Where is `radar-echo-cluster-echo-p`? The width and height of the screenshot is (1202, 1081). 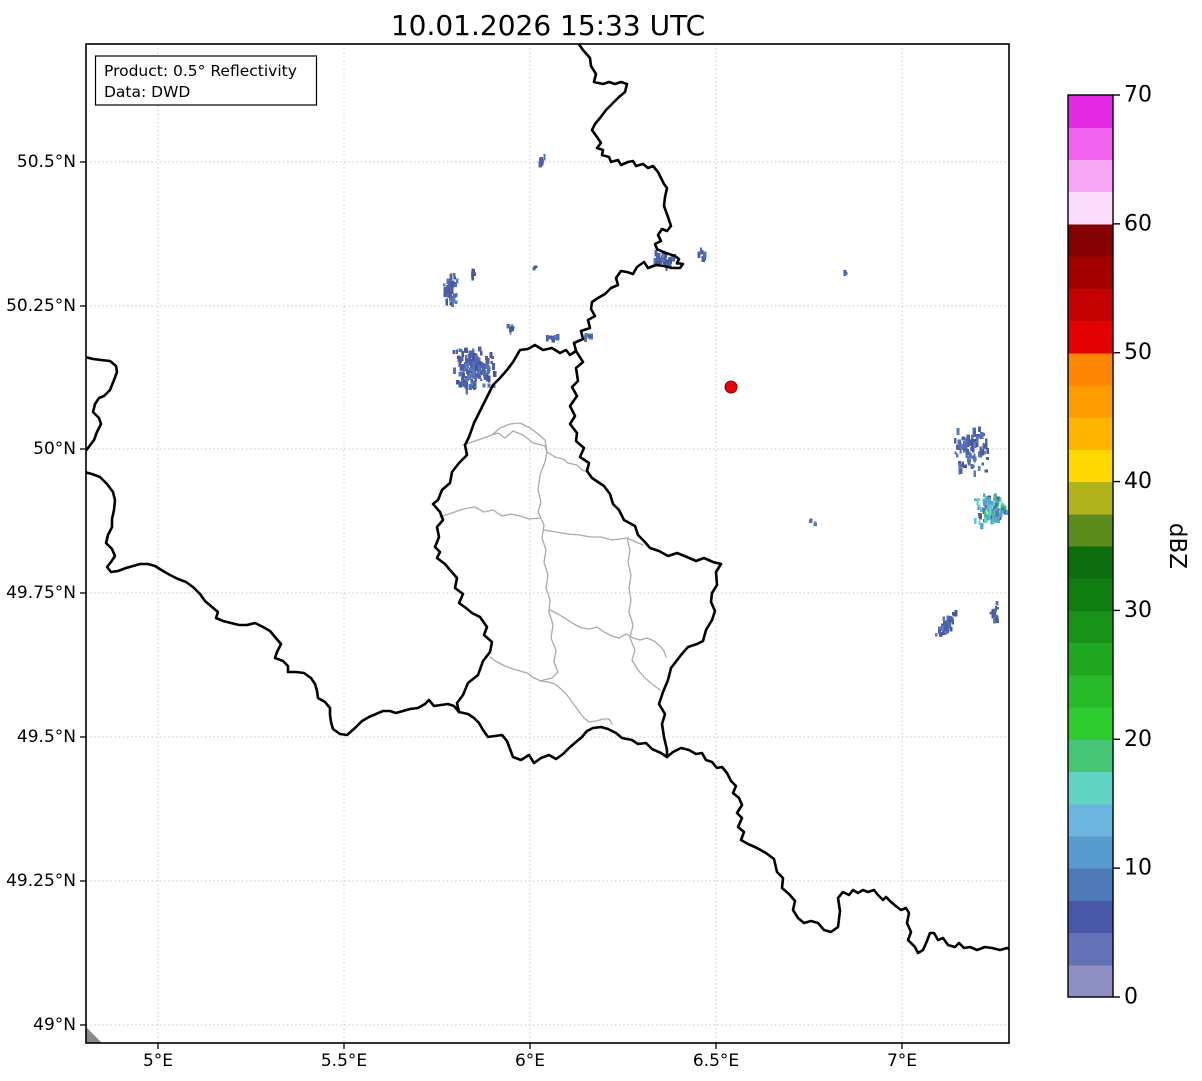 radar-echo-cluster-echo-p is located at coordinates (994, 612).